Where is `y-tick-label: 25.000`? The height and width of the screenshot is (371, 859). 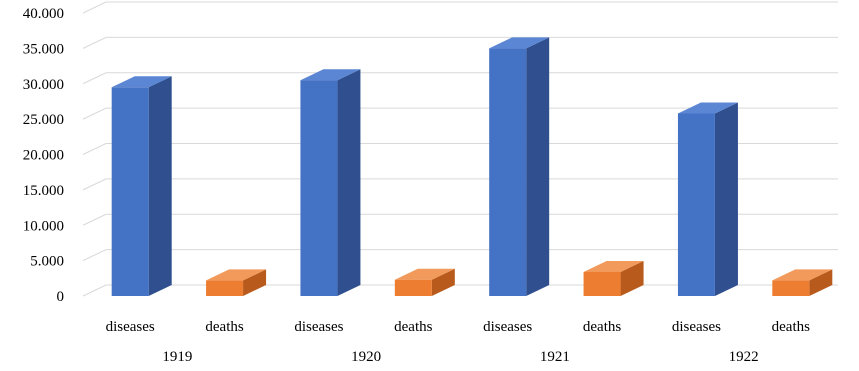 y-tick-label: 25.000 is located at coordinates (43, 120).